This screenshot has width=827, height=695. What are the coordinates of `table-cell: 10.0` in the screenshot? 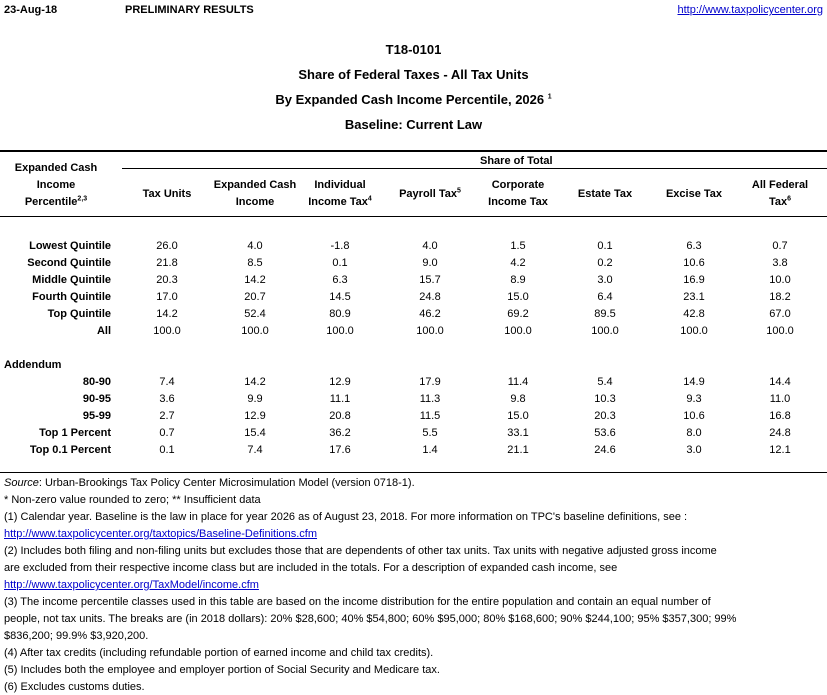 It's located at (780, 280).